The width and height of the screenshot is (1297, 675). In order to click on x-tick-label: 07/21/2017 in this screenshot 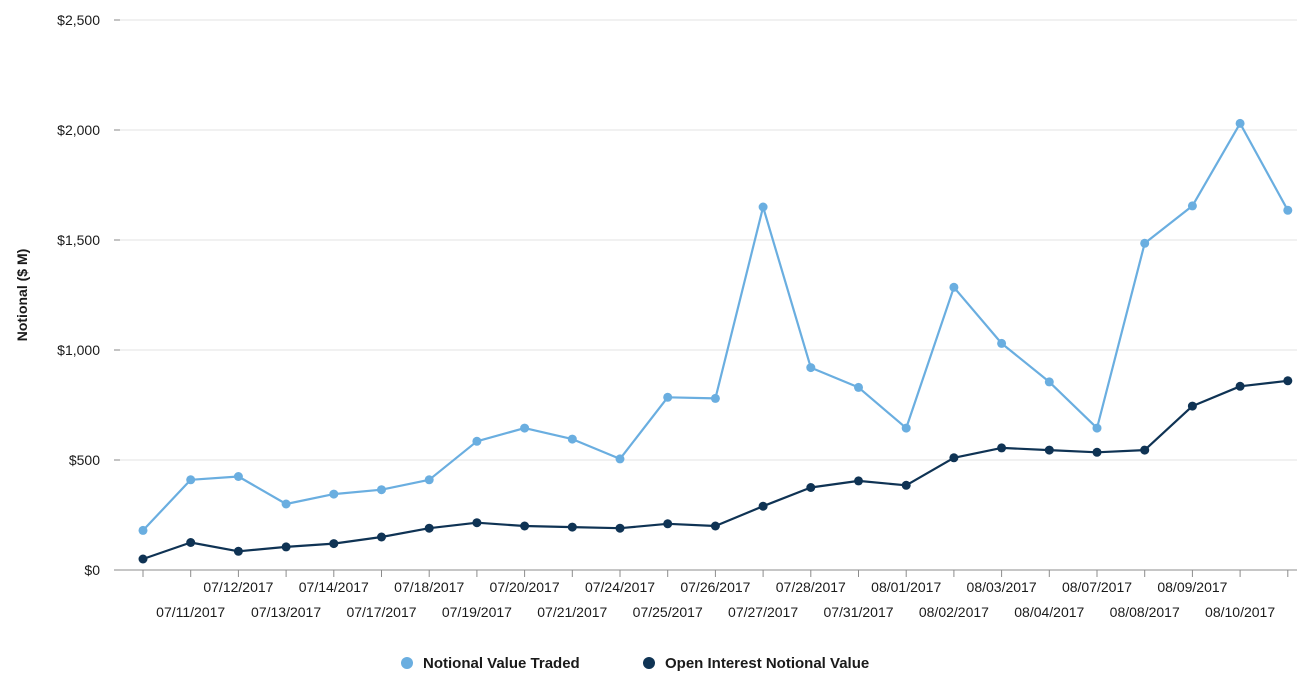, I will do `click(572, 612)`.